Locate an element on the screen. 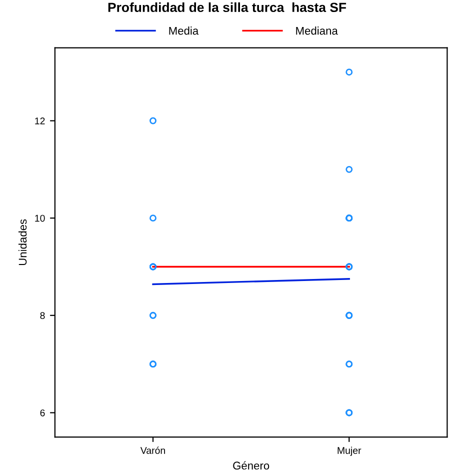  y-tick-label: 10 is located at coordinates (40, 218).